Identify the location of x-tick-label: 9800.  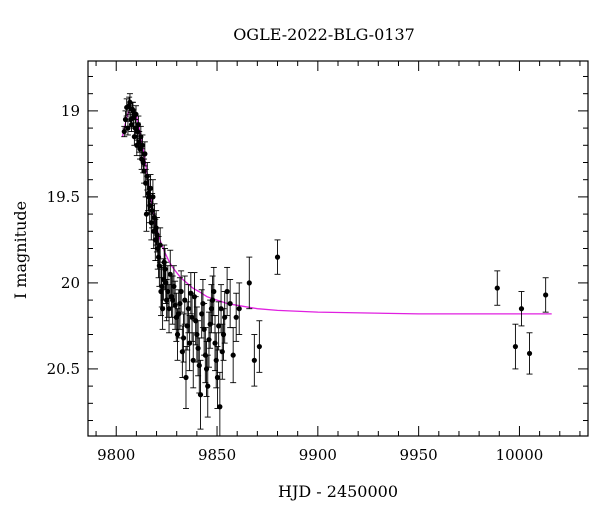
(116, 455).